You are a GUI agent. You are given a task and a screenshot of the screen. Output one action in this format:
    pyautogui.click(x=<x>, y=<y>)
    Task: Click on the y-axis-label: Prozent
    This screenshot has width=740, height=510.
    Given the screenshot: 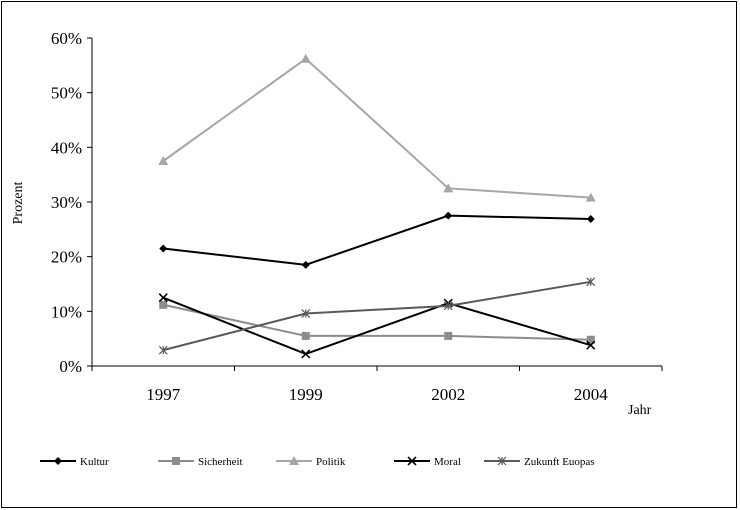 What is the action you would take?
    pyautogui.click(x=18, y=203)
    